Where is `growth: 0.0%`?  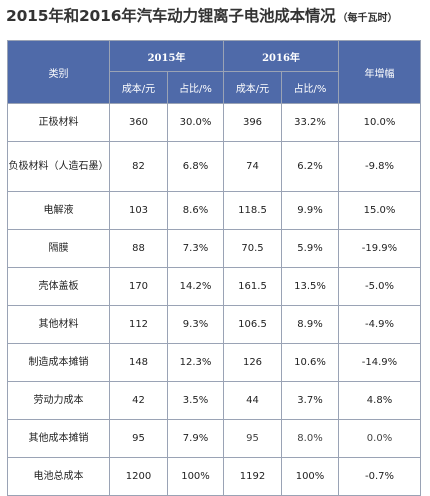
growth: 0.0% is located at coordinates (379, 438).